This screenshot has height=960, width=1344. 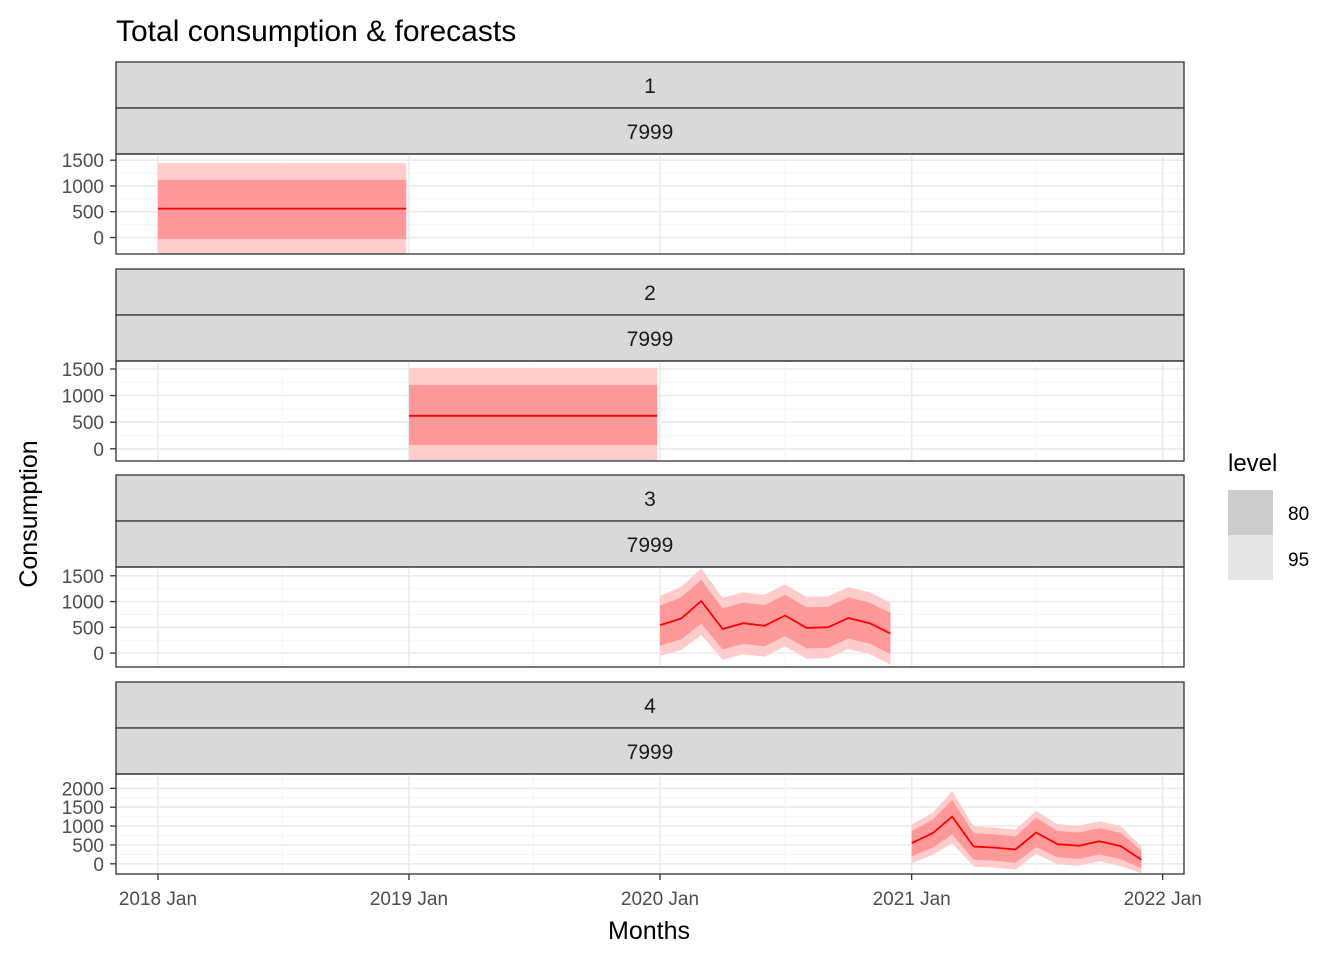 I want to click on strip-label-top: 1, so click(x=650, y=86).